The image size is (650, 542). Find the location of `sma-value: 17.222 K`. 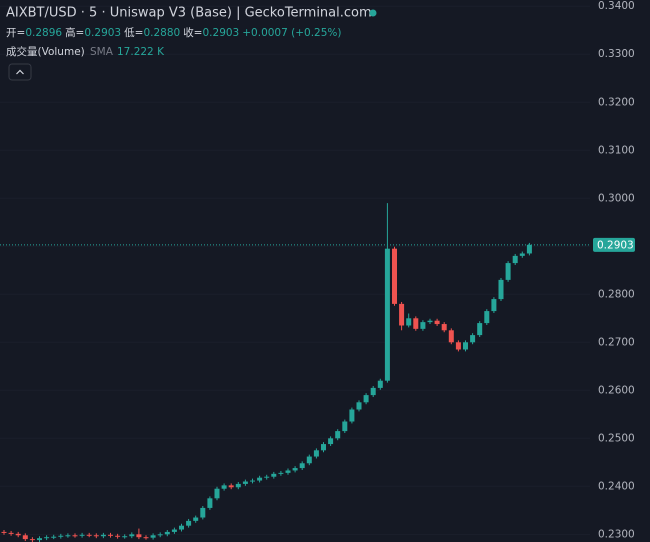

sma-value: 17.222 K is located at coordinates (141, 52).